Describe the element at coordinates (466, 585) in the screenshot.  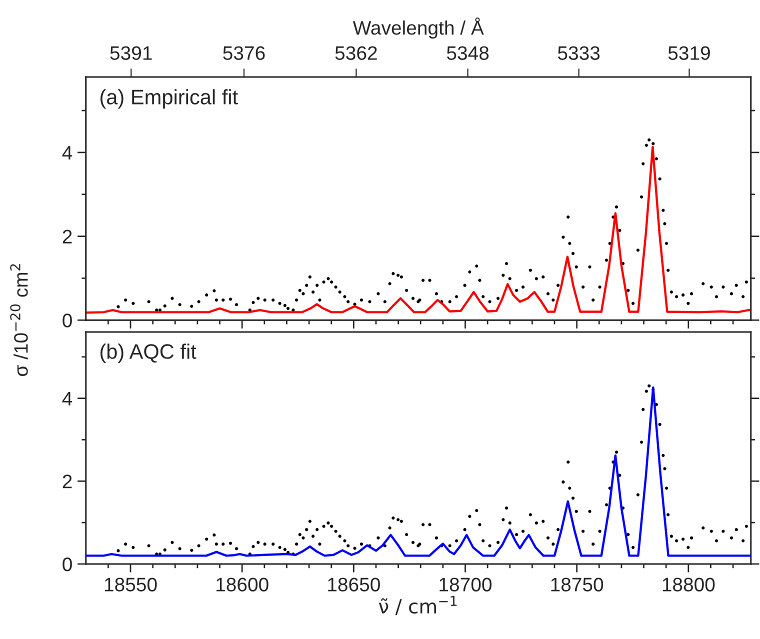
I see `x-tick-label: 18700` at that location.